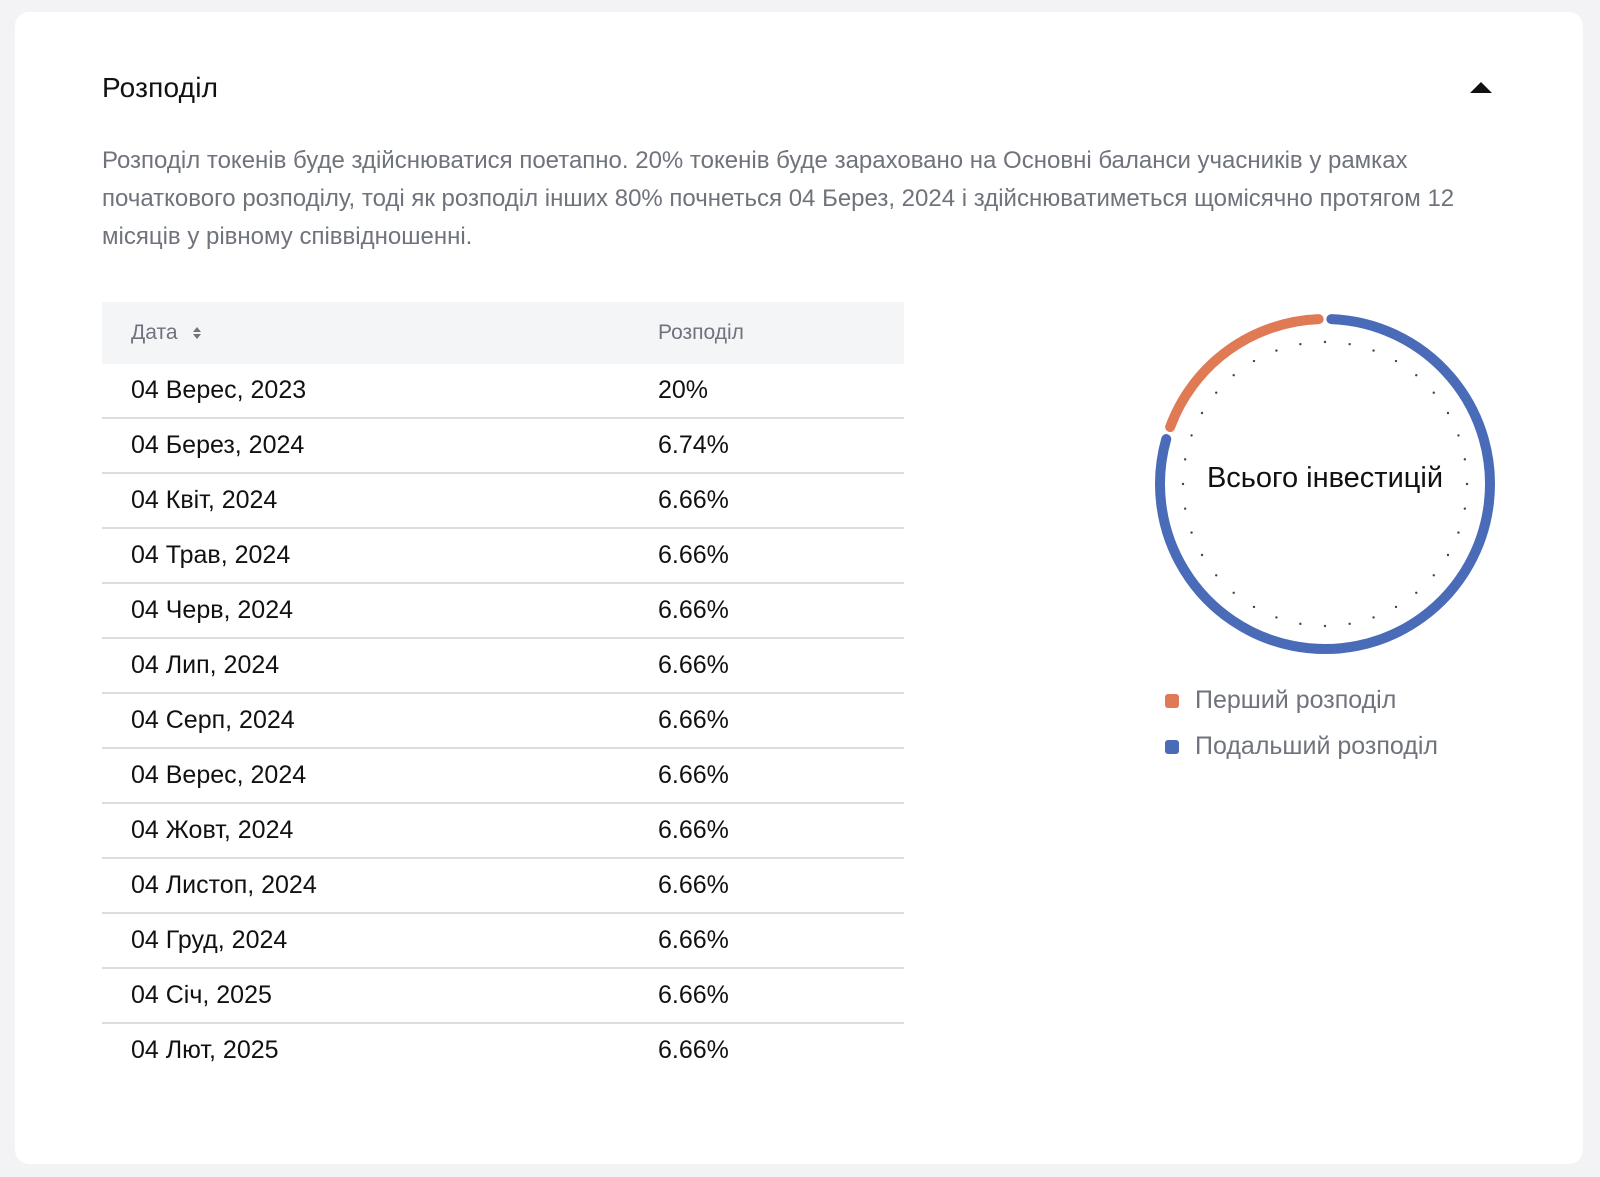 The image size is (1600, 1177). Describe the element at coordinates (205, 1050) in the screenshot. I see `row-date: 04 Лют, 2025` at that location.